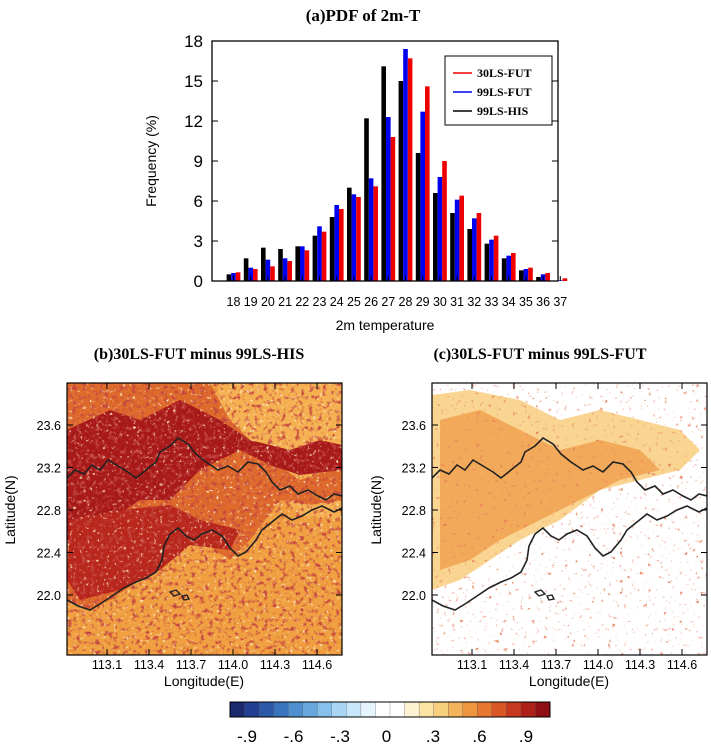  I want to click on x-tick-label: 20, so click(268, 302).